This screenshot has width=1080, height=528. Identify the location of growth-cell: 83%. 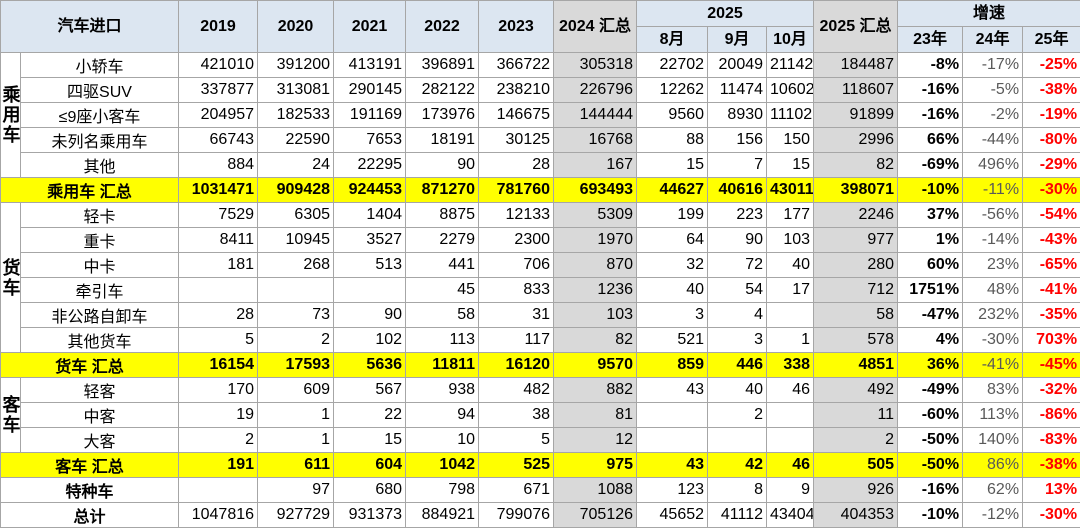
(993, 390).